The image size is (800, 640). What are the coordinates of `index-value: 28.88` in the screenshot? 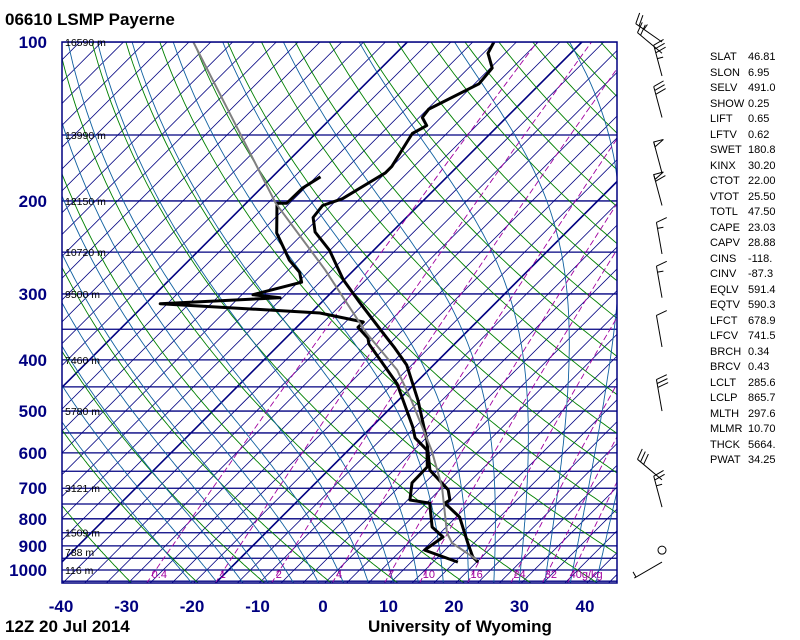 It's located at (762, 243).